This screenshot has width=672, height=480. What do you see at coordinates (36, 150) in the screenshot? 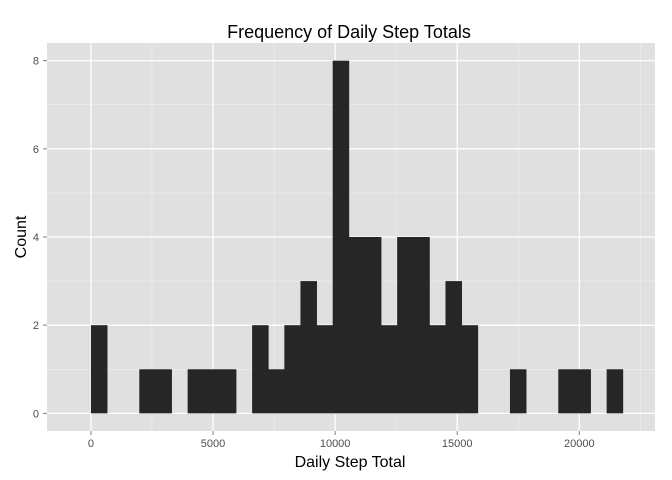
I see `y-tick-label: 6` at bounding box center [36, 150].